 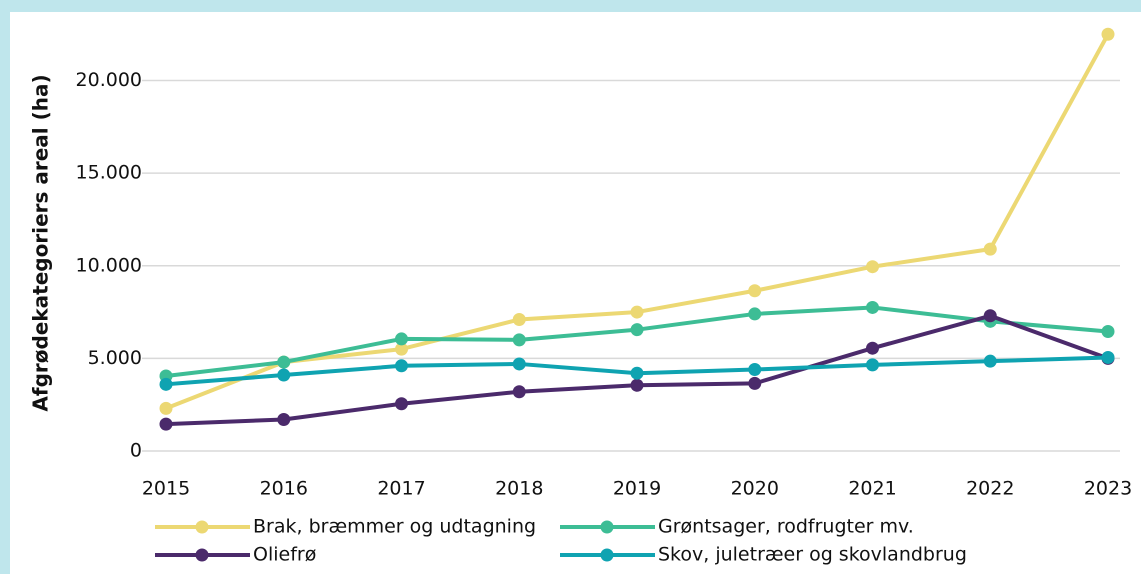 I want to click on y-tick-label: 5.000, so click(x=115, y=358).